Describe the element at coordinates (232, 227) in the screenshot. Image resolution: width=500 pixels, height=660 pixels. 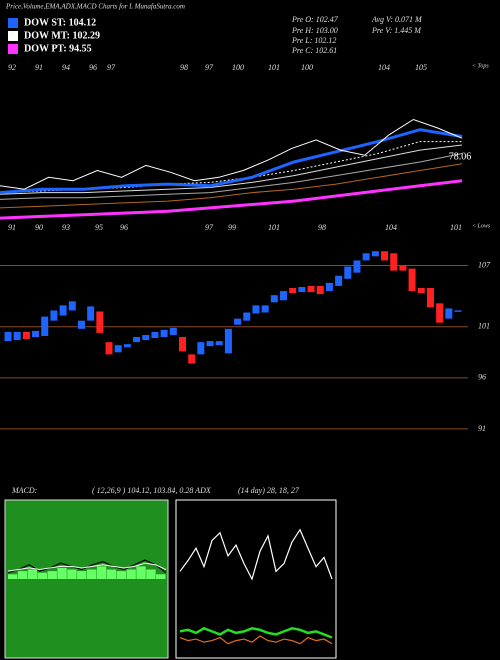
I see `low-label: 99` at that location.